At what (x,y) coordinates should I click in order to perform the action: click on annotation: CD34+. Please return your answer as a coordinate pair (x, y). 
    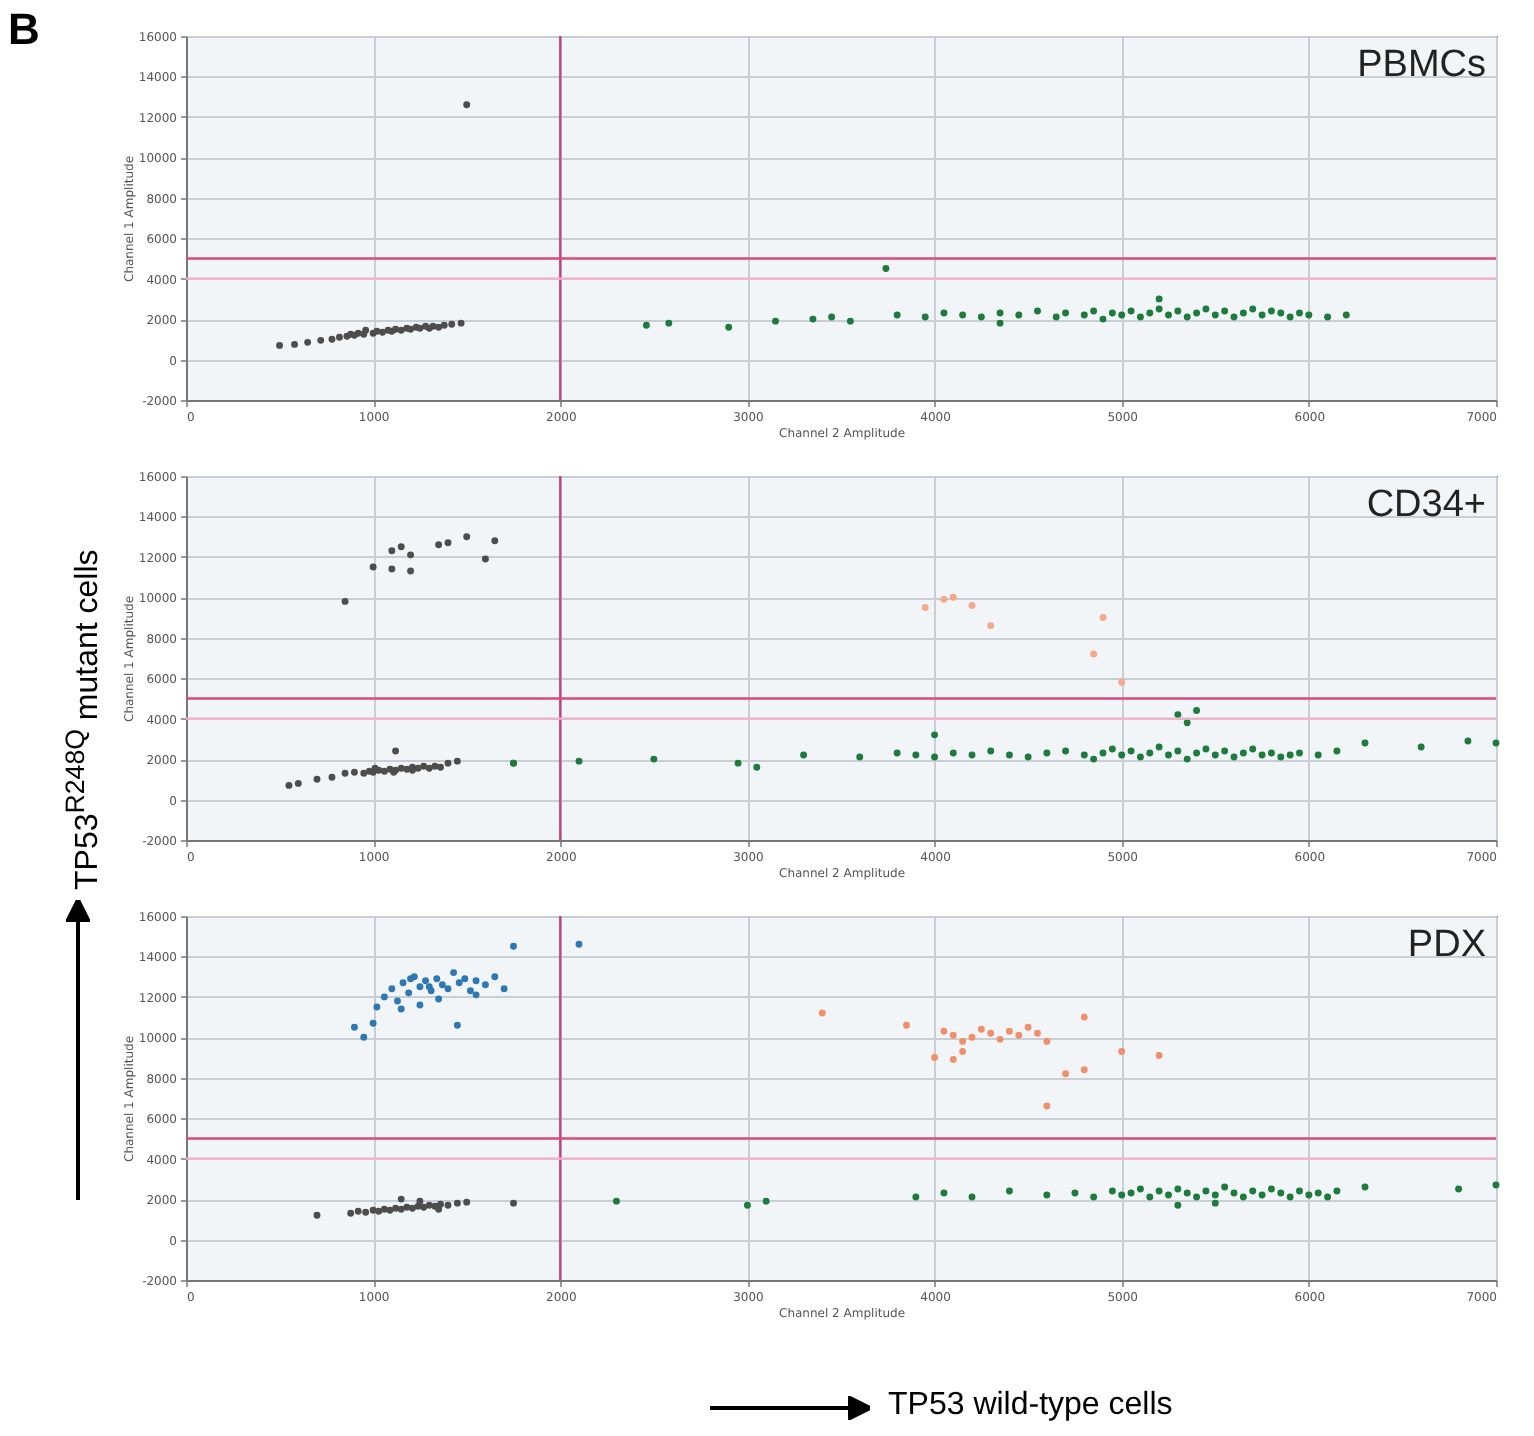
    Looking at the image, I should click on (1426, 505).